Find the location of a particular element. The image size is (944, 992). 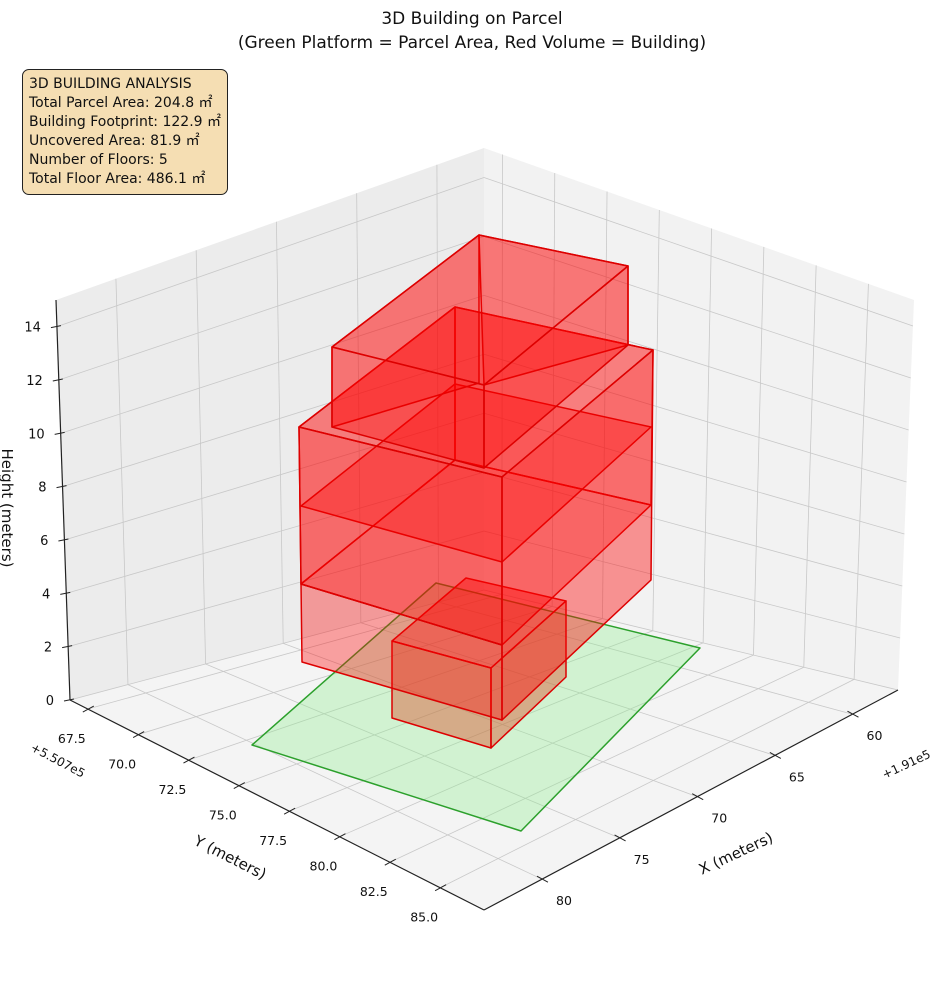

x-axis-label: X (meters) is located at coordinates (736, 853).